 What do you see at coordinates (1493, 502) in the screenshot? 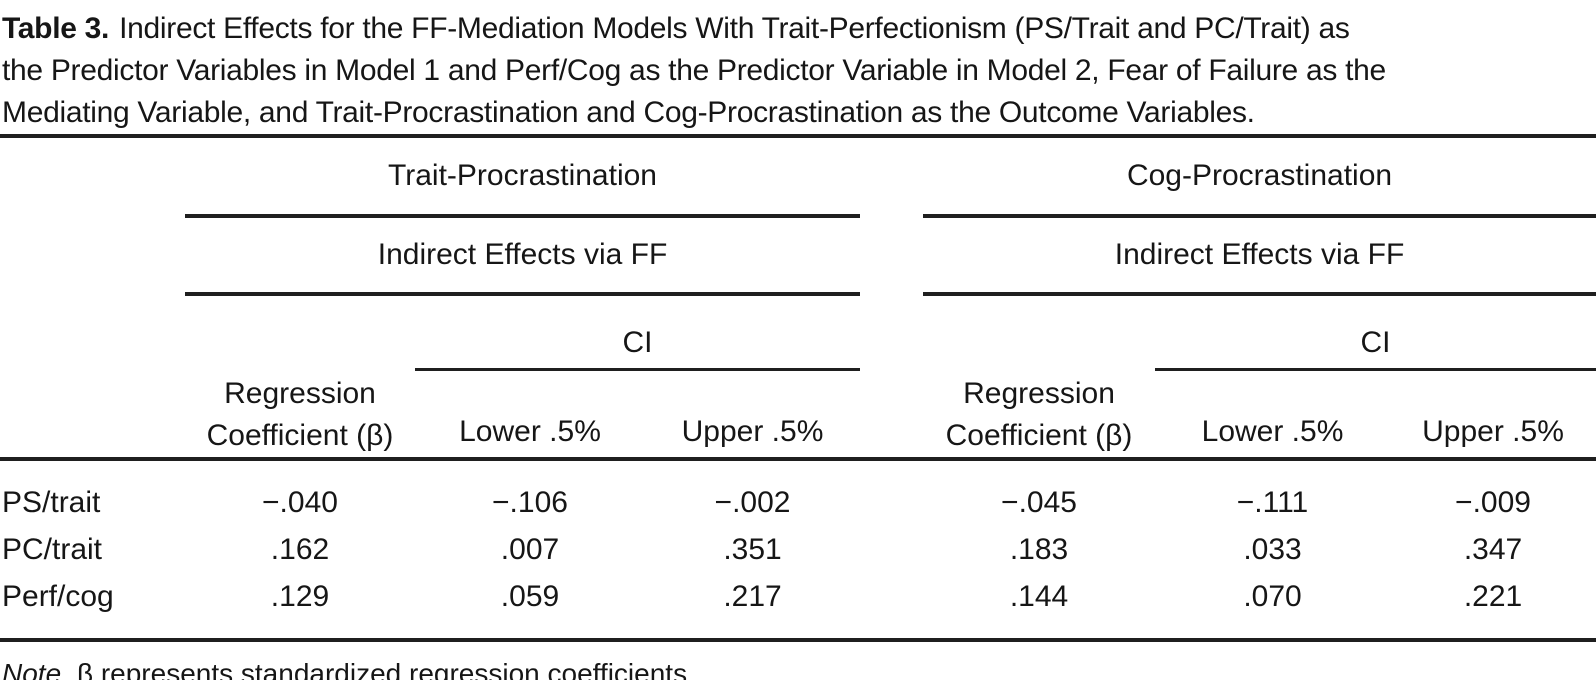
I see `cell-value: −.009` at bounding box center [1493, 502].